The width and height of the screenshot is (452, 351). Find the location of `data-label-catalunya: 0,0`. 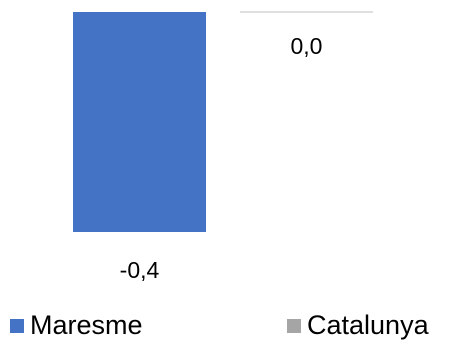

data-label-catalunya: 0,0 is located at coordinates (307, 46).